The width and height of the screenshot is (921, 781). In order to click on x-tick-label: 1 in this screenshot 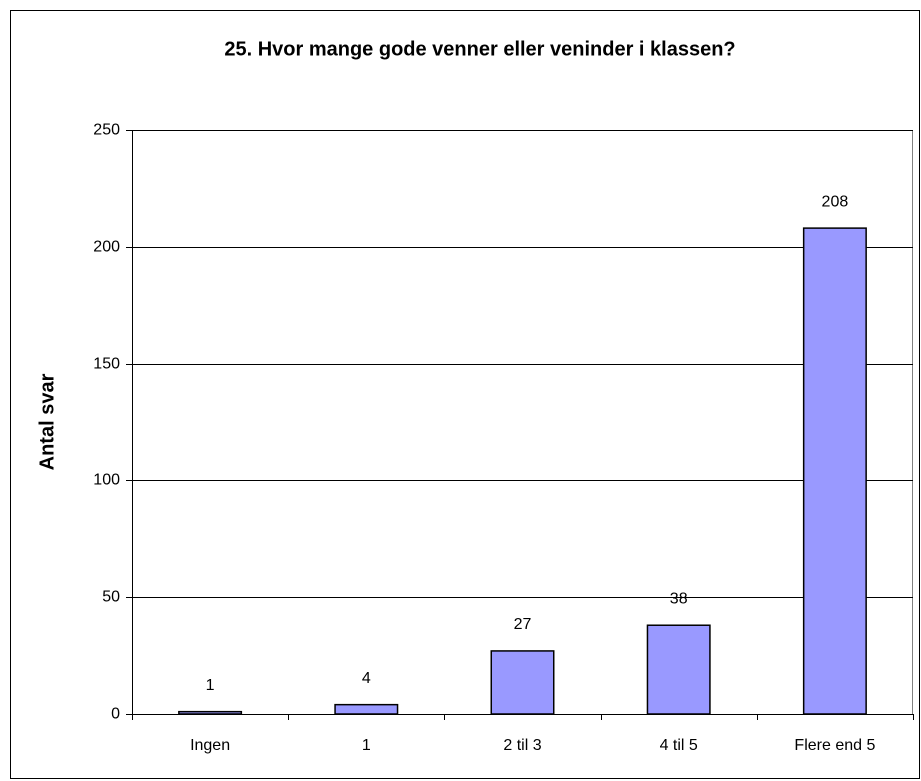, I will do `click(366, 745)`.